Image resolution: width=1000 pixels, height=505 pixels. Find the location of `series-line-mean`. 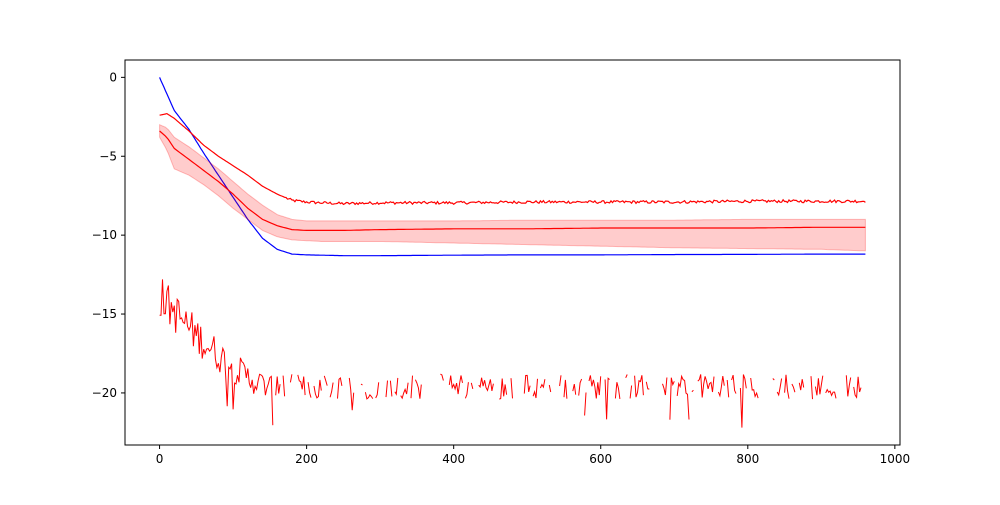

series-line-mean is located at coordinates (512, 180).